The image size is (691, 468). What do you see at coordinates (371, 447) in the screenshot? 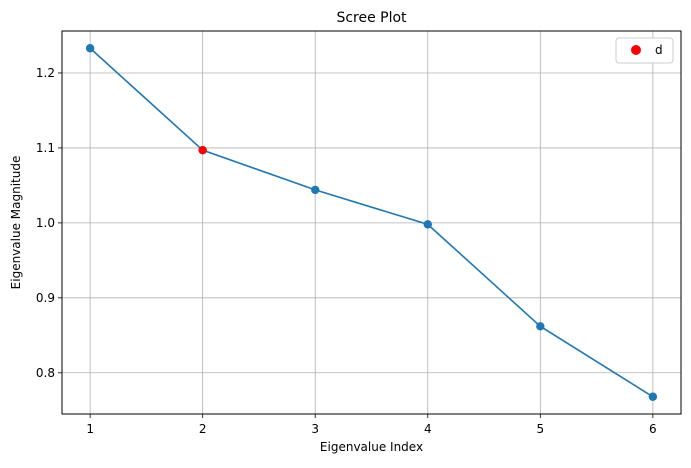
I see `x-axis-label: Eigenvalue Index` at bounding box center [371, 447].